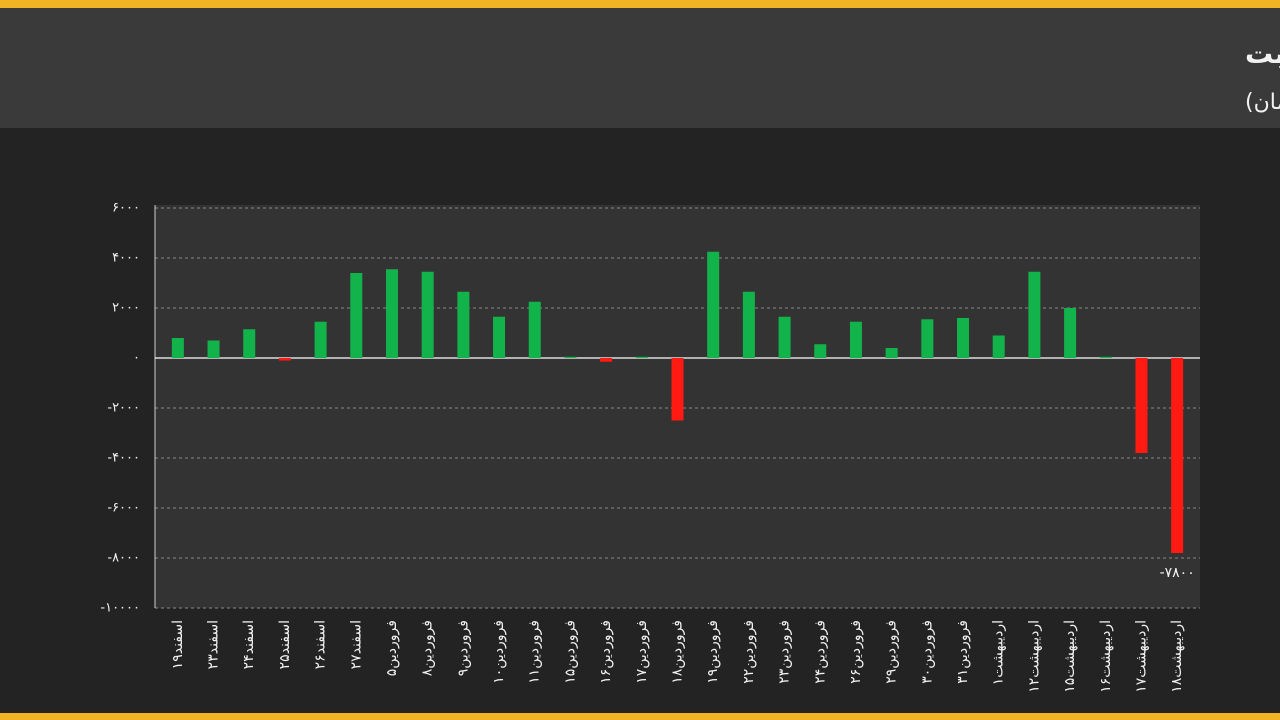 The width and height of the screenshot is (1280, 720). What do you see at coordinates (285, 644) in the screenshot?
I see `x-tick-label: ۲۵اسفند` at bounding box center [285, 644].